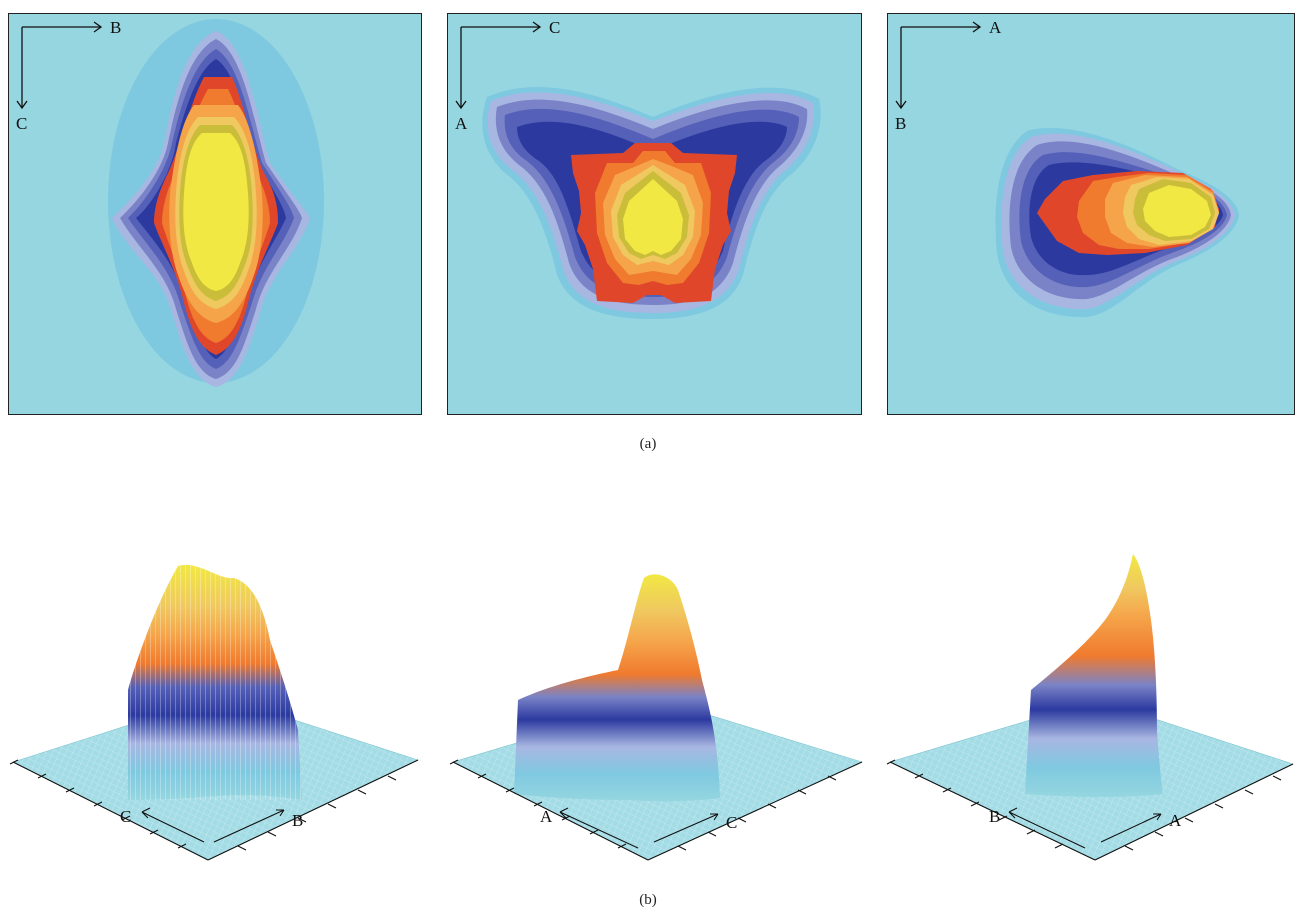 The width and height of the screenshot is (1295, 919). I want to click on surface-panel-2: A C, so click(656, 717).